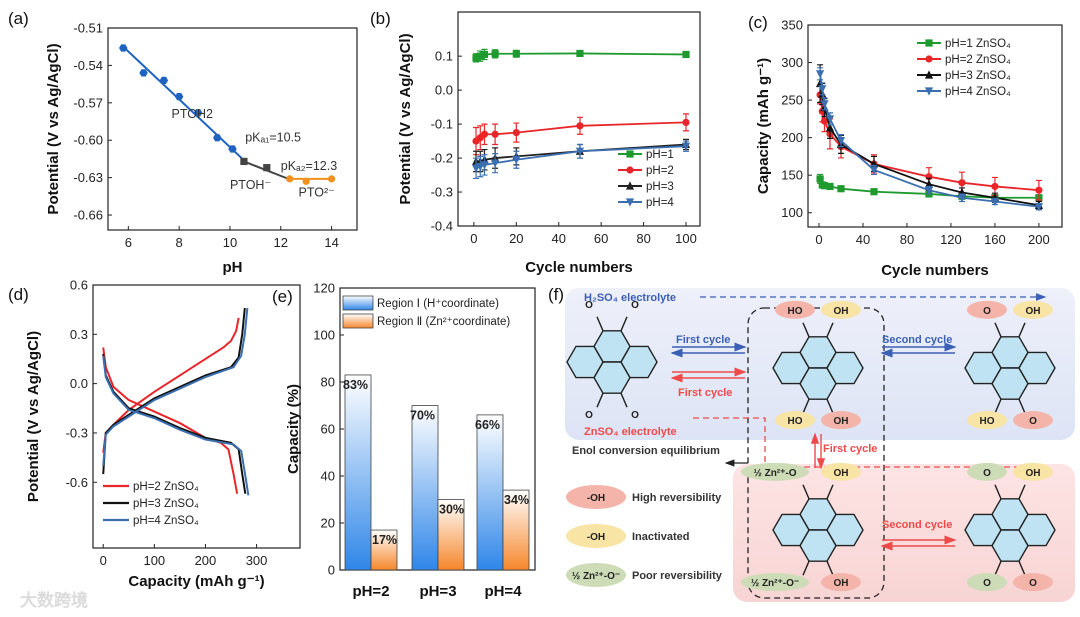 The image size is (1080, 617). What do you see at coordinates (233, 267) in the screenshot?
I see `x-axis-title: pH` at bounding box center [233, 267].